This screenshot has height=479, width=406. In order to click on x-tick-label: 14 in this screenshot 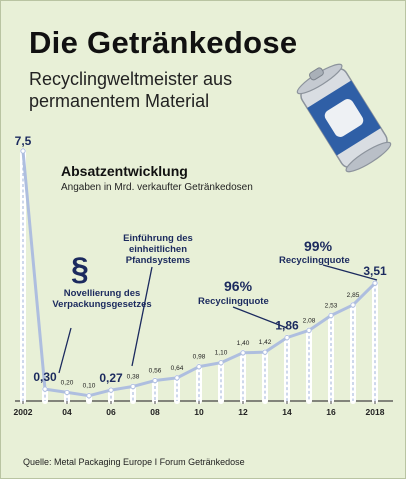, I will do `click(287, 412)`.